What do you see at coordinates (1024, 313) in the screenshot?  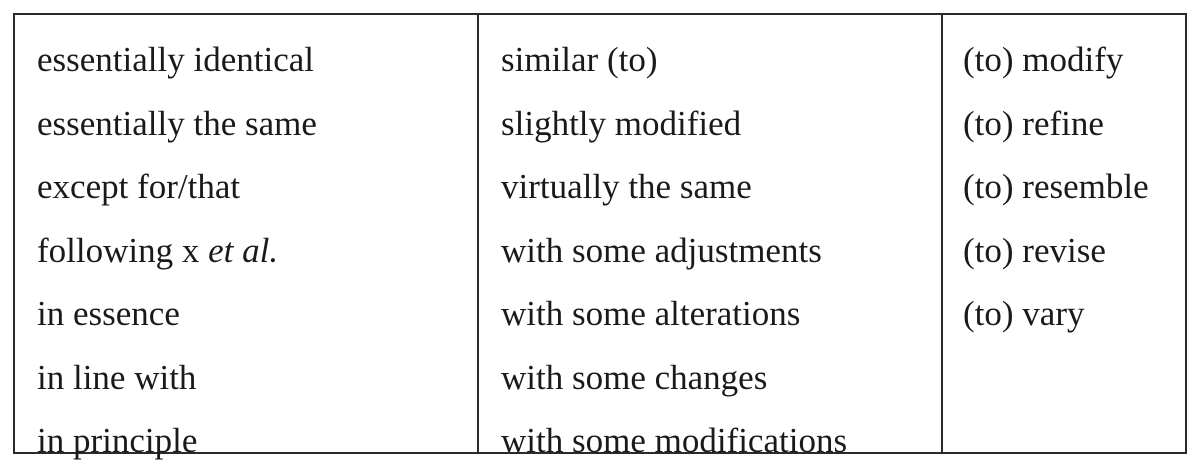 I see `table-cell: (to) vary` at bounding box center [1024, 313].